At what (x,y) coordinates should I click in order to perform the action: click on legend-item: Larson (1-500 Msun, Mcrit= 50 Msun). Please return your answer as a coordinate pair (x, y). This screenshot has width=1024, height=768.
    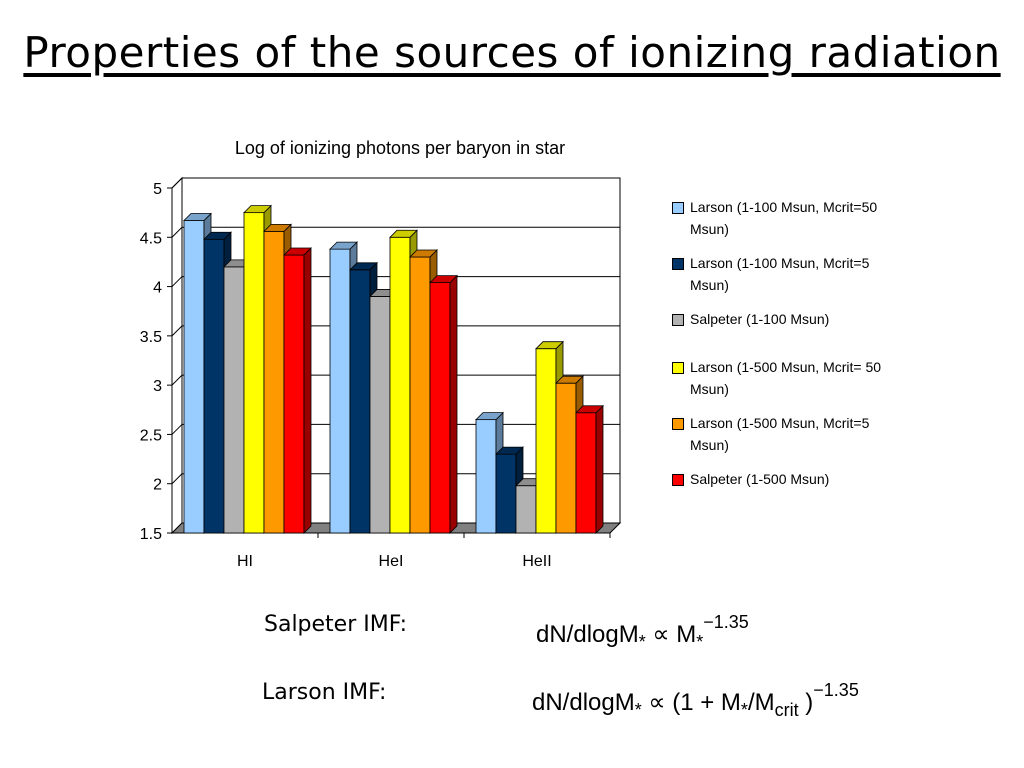
    Looking at the image, I should click on (777, 378).